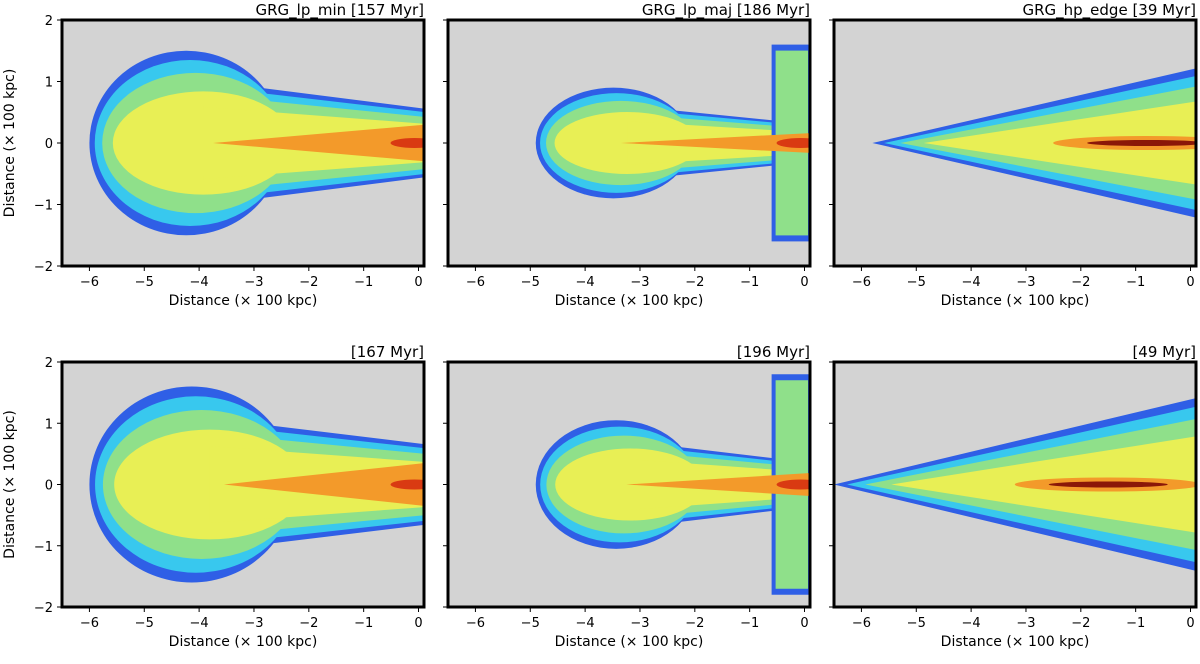 This screenshot has width=1200, height=664. What do you see at coordinates (726, 10) in the screenshot?
I see `panel-title: GRG_lp_maj [186 Myr]` at bounding box center [726, 10].